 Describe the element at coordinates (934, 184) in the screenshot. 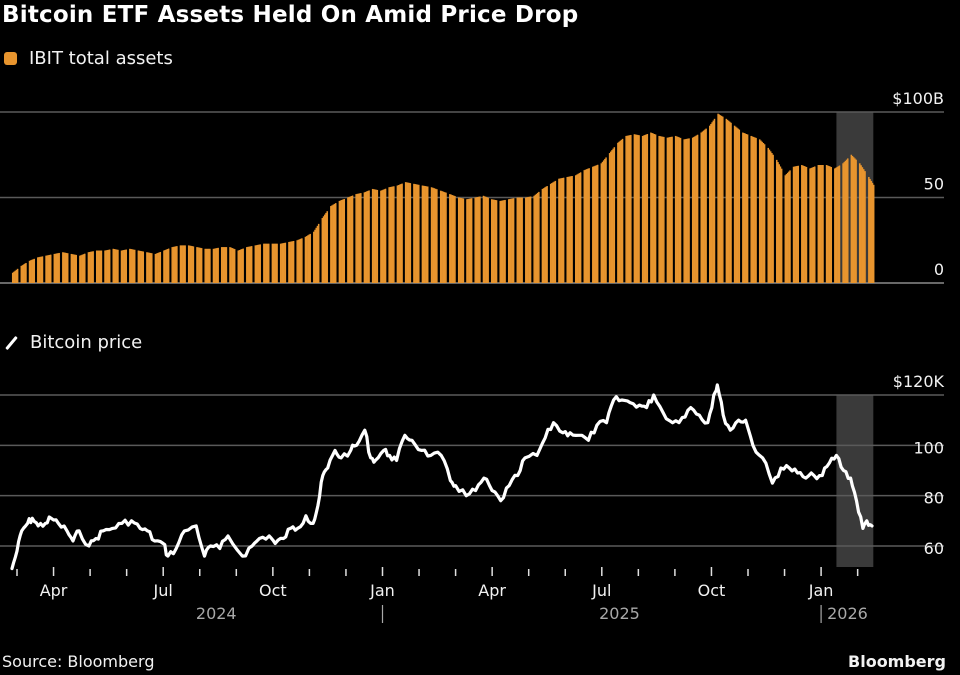

I see `y-tick-label-assets: 50` at that location.